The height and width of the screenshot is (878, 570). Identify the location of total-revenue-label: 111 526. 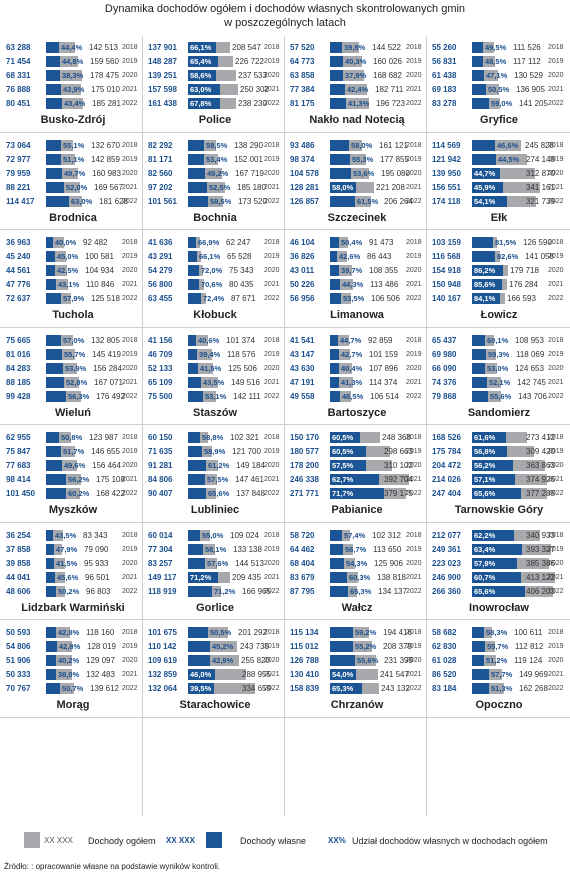
(527, 47).